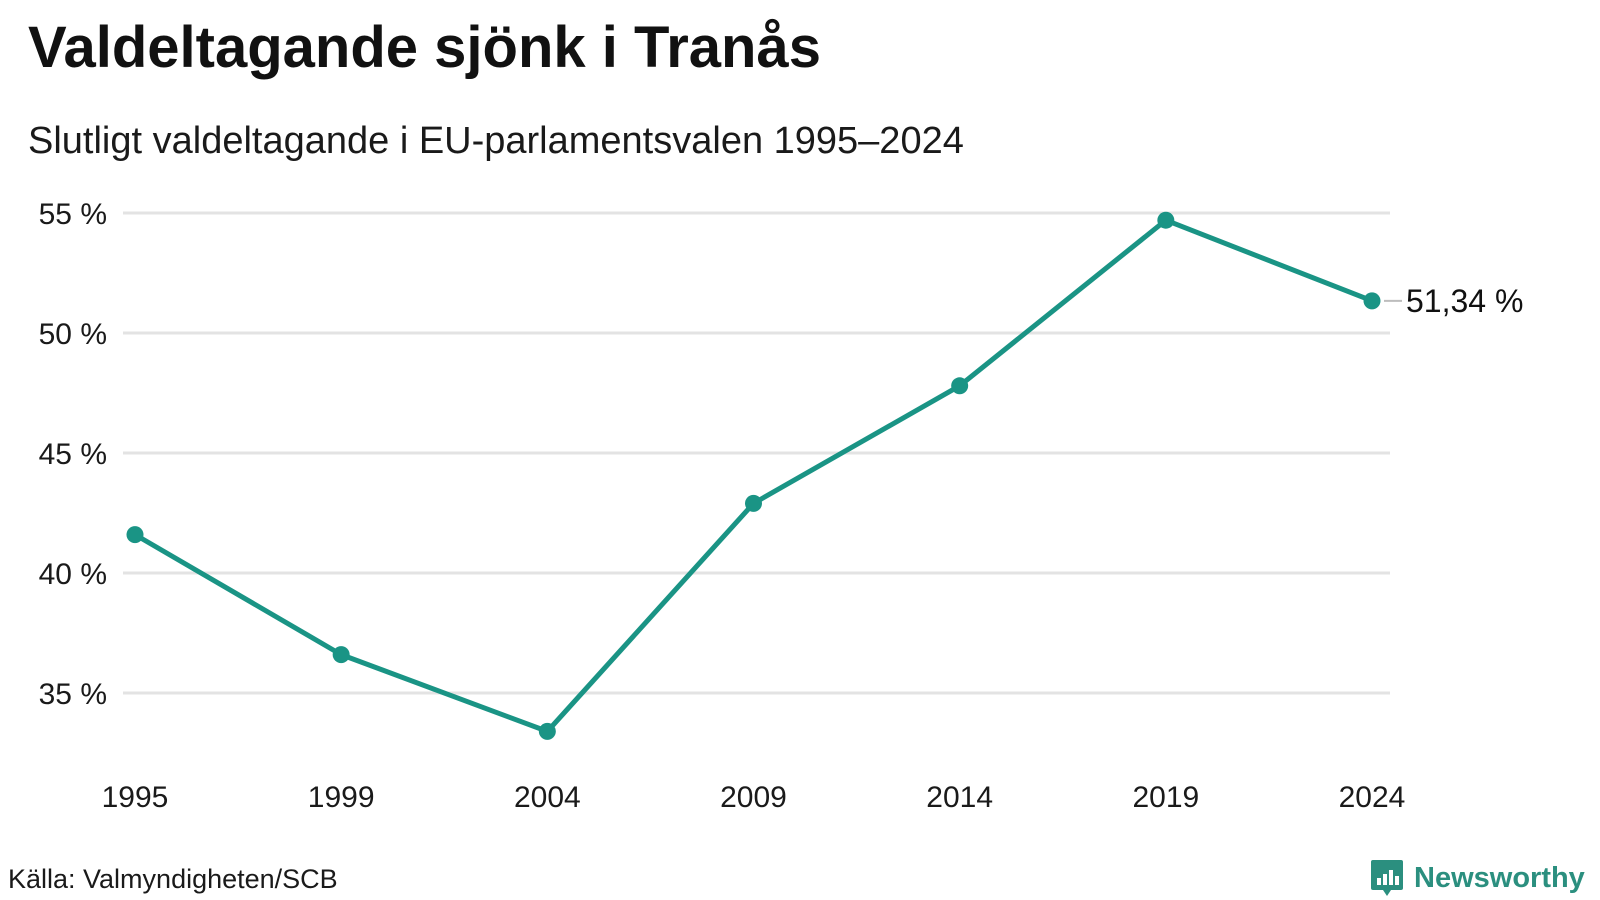 The image size is (1600, 900). Describe the element at coordinates (73, 214) in the screenshot. I see `y-tick-label: 55 %` at that location.